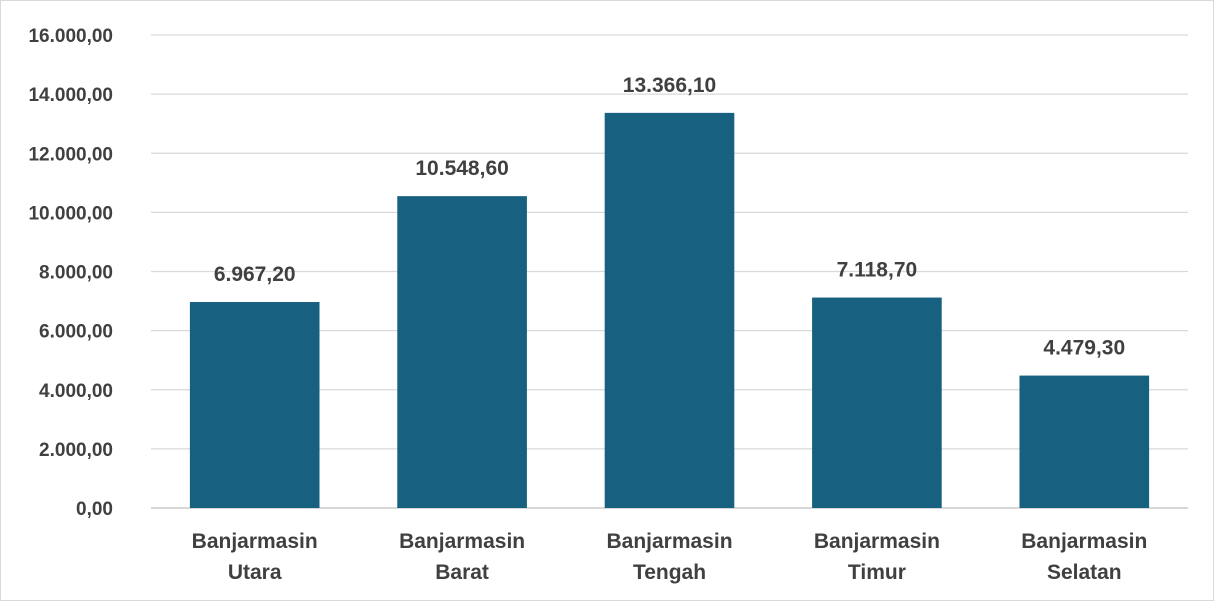  I want to click on y-tick-label: 12.000,00, so click(70, 154).